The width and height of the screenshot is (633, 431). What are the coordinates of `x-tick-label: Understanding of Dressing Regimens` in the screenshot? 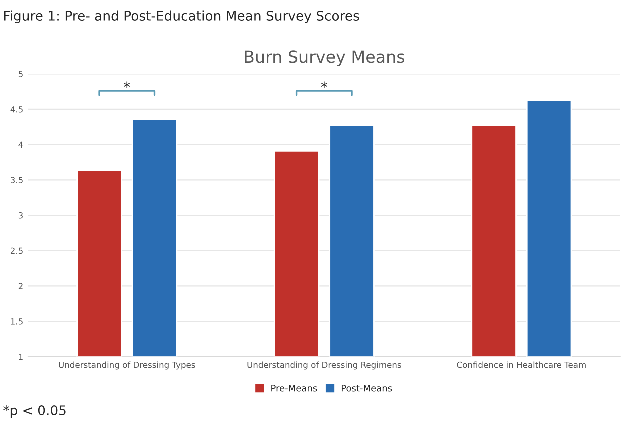 It's located at (325, 366).